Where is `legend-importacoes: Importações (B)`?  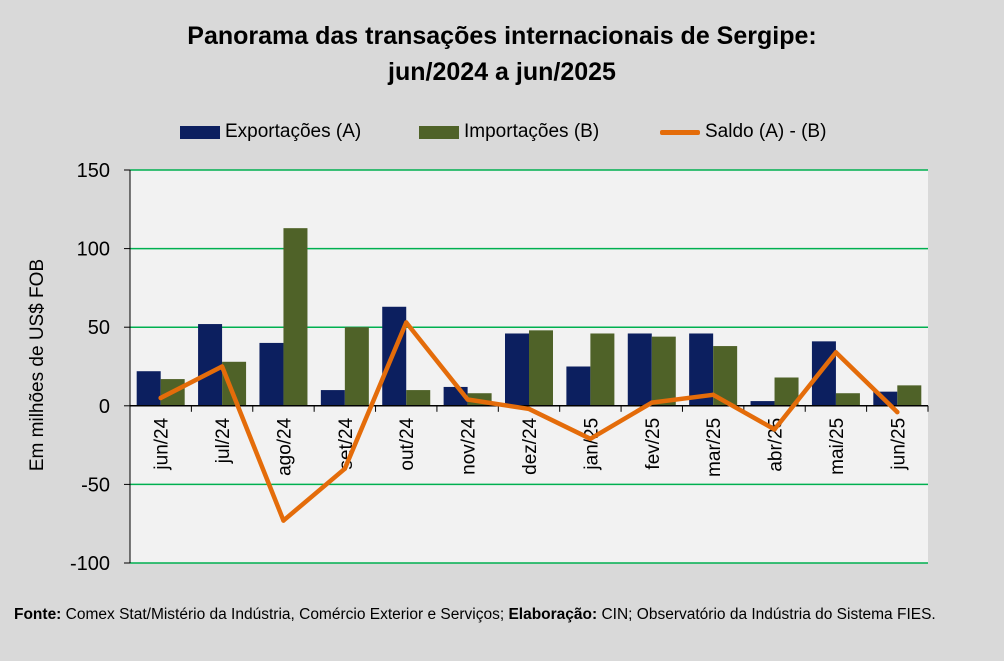
legend-importacoes: Importações (B) is located at coordinates (509, 132).